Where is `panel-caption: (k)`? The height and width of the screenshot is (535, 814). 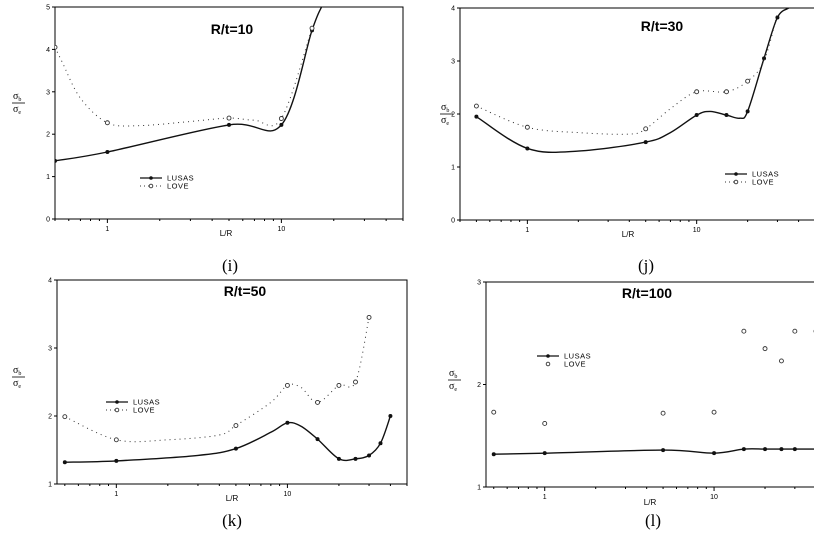
panel-caption: (k) is located at coordinates (232, 520).